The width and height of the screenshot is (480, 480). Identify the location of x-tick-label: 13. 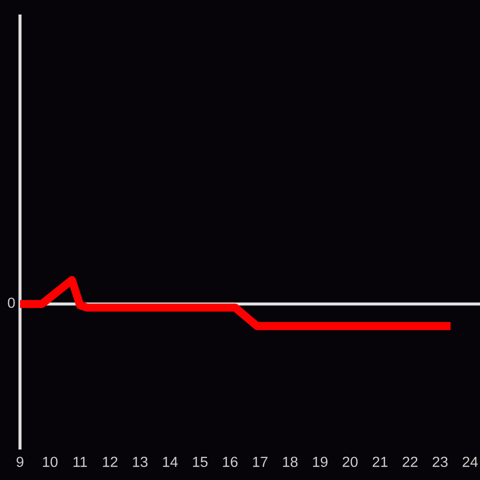
(140, 462).